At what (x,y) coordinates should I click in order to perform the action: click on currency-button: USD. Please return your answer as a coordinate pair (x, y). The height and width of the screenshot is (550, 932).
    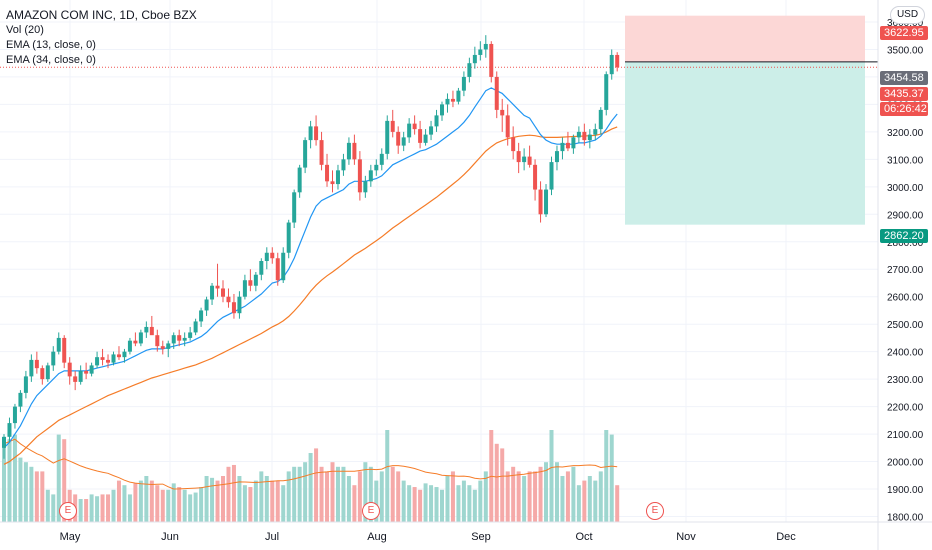
    Looking at the image, I should click on (907, 15).